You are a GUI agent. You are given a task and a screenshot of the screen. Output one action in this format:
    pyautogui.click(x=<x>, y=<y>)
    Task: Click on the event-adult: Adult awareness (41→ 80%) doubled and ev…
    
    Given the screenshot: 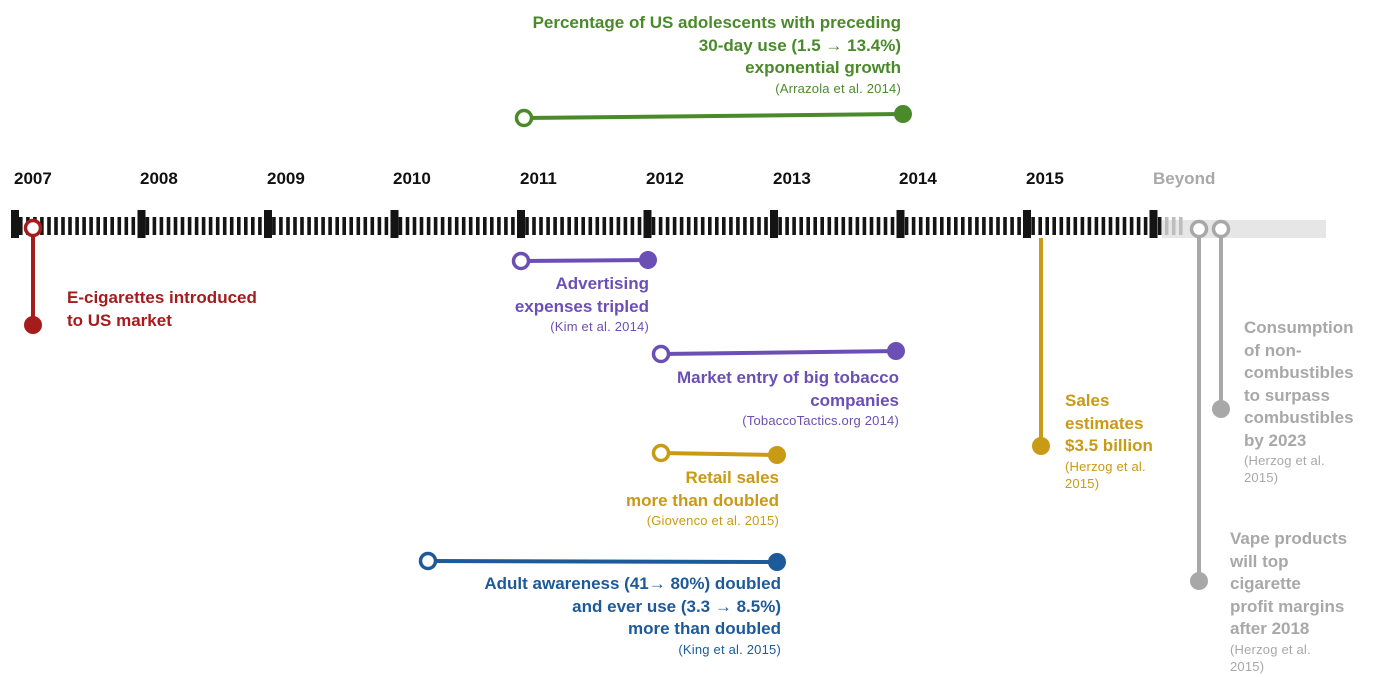 What is the action you would take?
    pyautogui.click(x=632, y=615)
    